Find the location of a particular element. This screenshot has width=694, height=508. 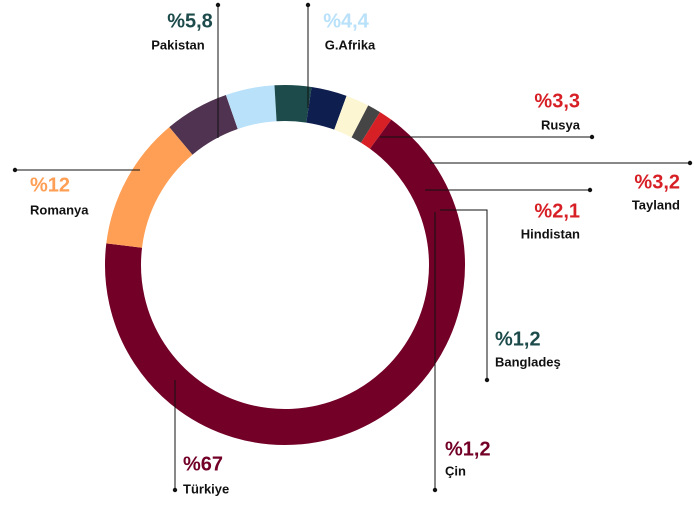

value-label: %2,1 is located at coordinates (557, 211).